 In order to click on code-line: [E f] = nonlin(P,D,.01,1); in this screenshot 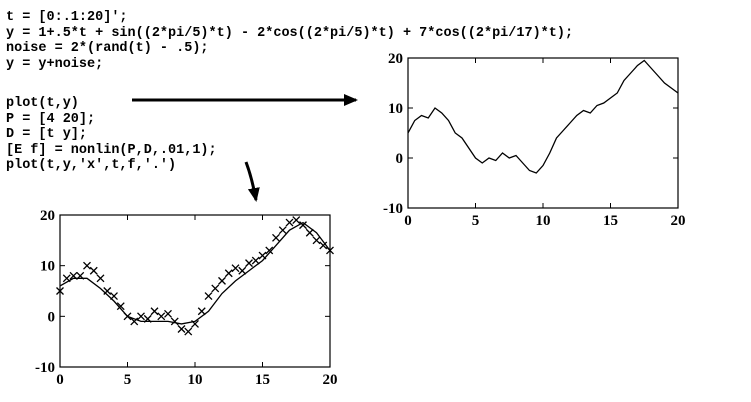, I will do `click(111, 150)`.